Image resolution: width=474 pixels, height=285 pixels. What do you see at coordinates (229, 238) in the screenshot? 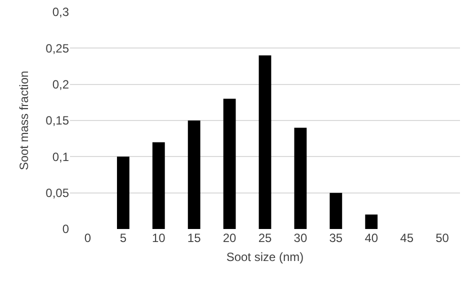
I see `x-tick-label: 20` at bounding box center [229, 238].